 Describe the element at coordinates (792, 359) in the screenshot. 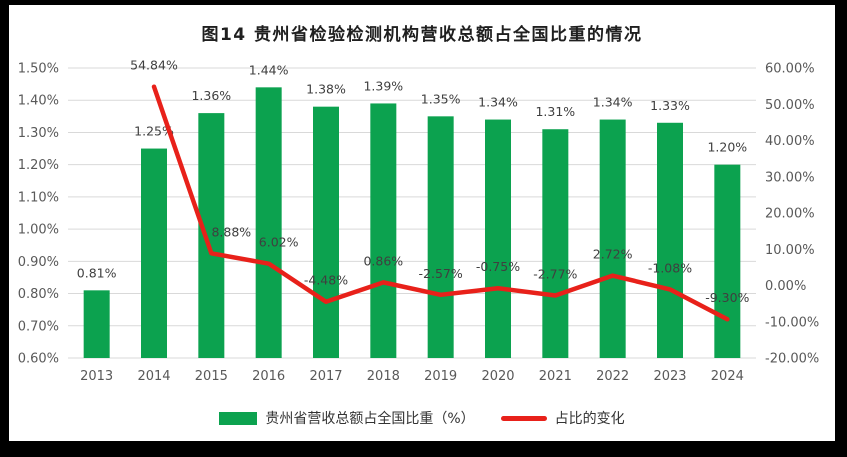

I see `right-axis-tick-label: -20.00%` at that location.